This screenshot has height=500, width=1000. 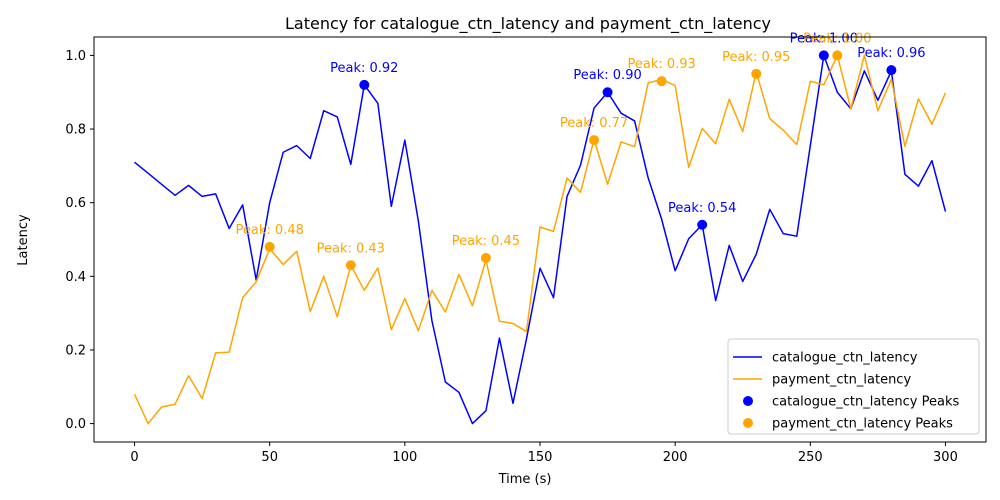 I want to click on y-tick-label: 0.2, so click(x=75, y=350).